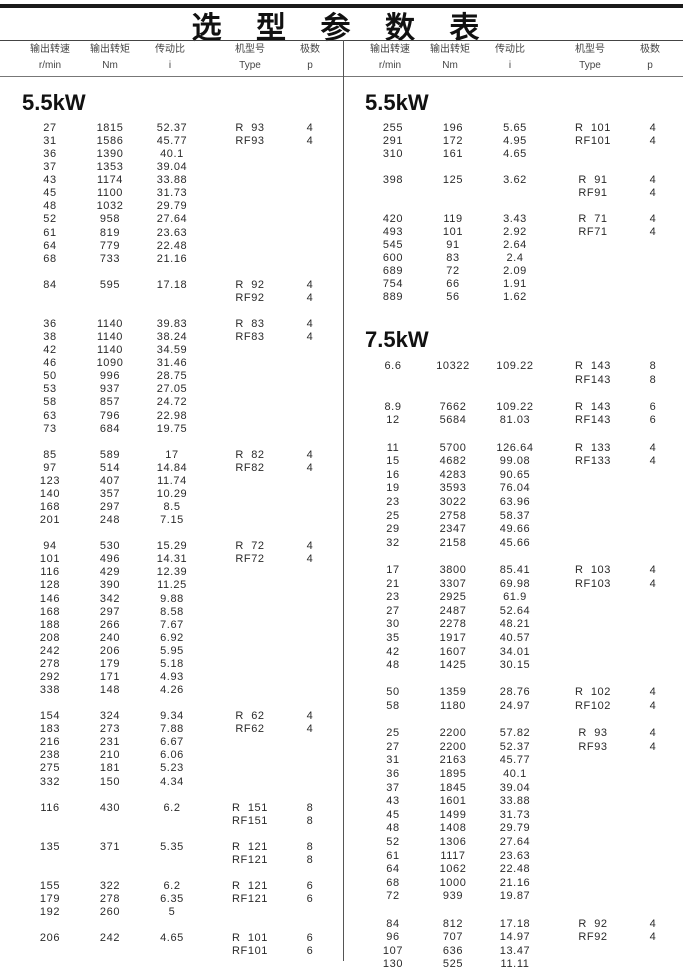 This screenshot has height=971, width=683. I want to click on cell-ratio: 14.31, so click(172, 559).